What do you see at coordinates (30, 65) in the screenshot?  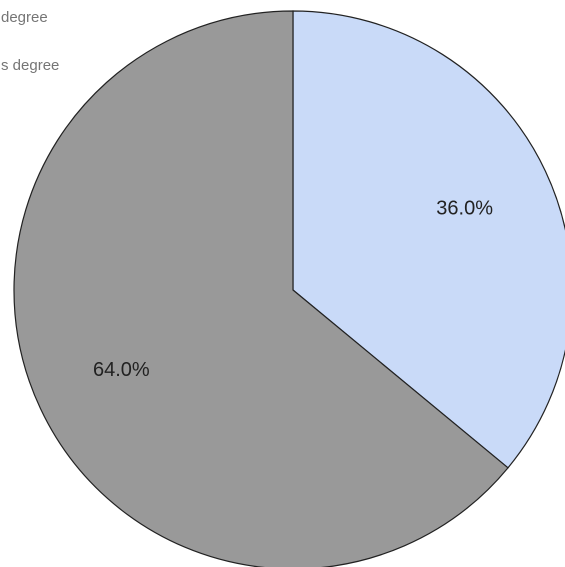 I see `legend-entry-2: s degree` at bounding box center [30, 65].